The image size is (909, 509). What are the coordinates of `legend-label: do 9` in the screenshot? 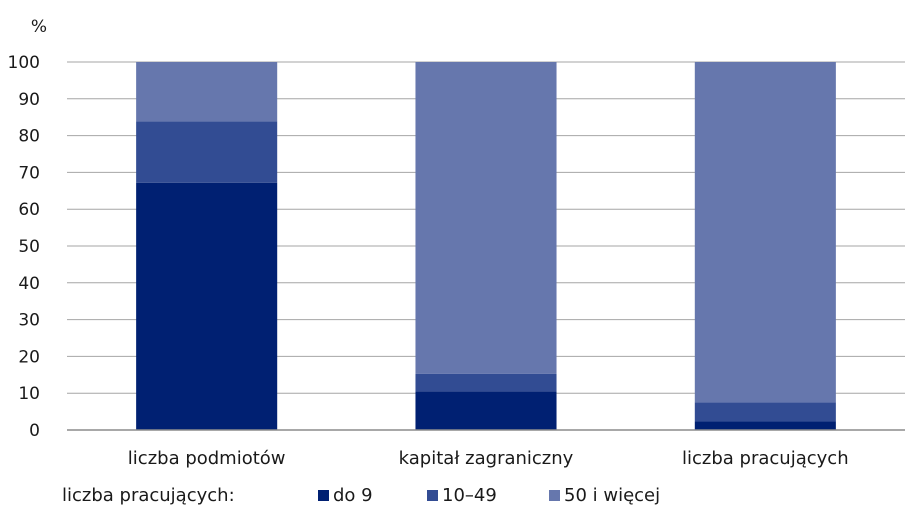 It's located at (353, 495).